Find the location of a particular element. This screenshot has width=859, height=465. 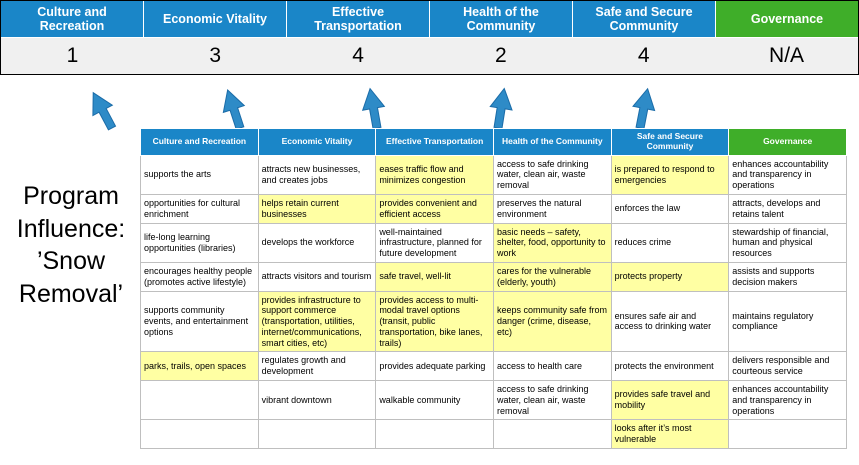

program-title: Program Influence: ’Snow Removal’ is located at coordinates (71, 245).